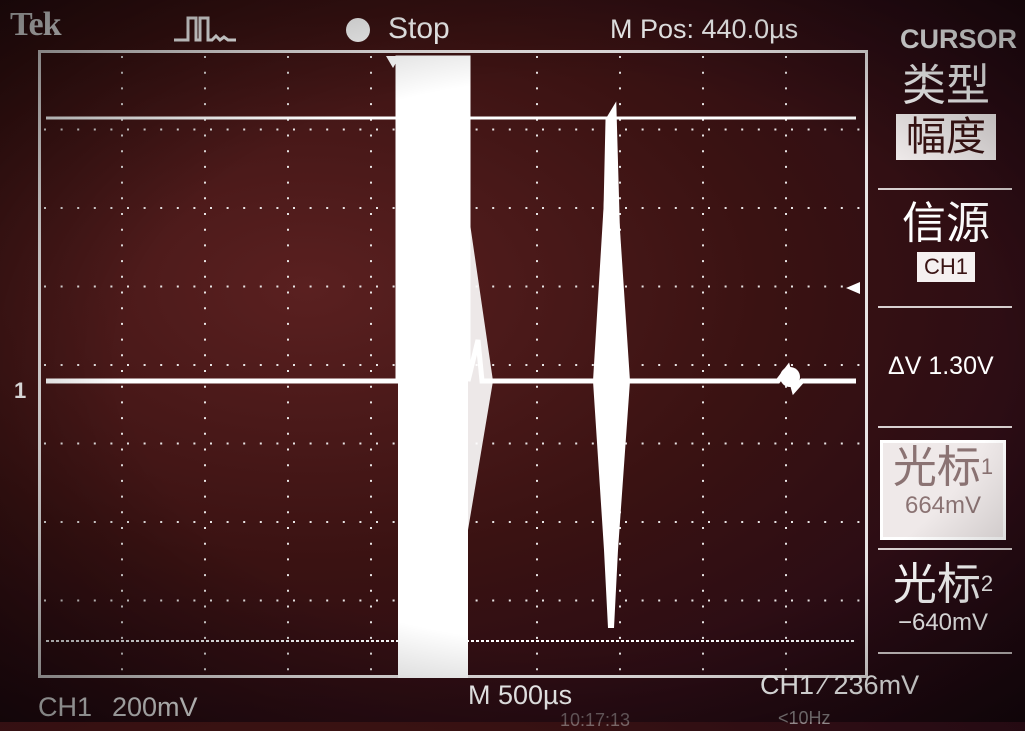  What do you see at coordinates (155, 707) in the screenshot?
I see `volts-per-div: 200mV` at bounding box center [155, 707].